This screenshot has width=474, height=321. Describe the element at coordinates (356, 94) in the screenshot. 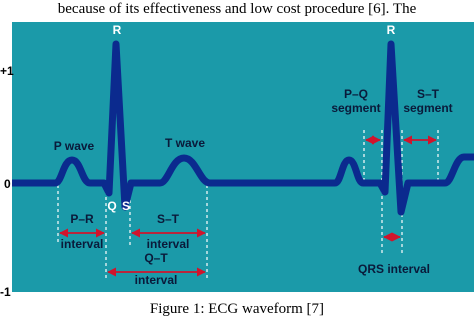

I see `label: P–Q` at that location.